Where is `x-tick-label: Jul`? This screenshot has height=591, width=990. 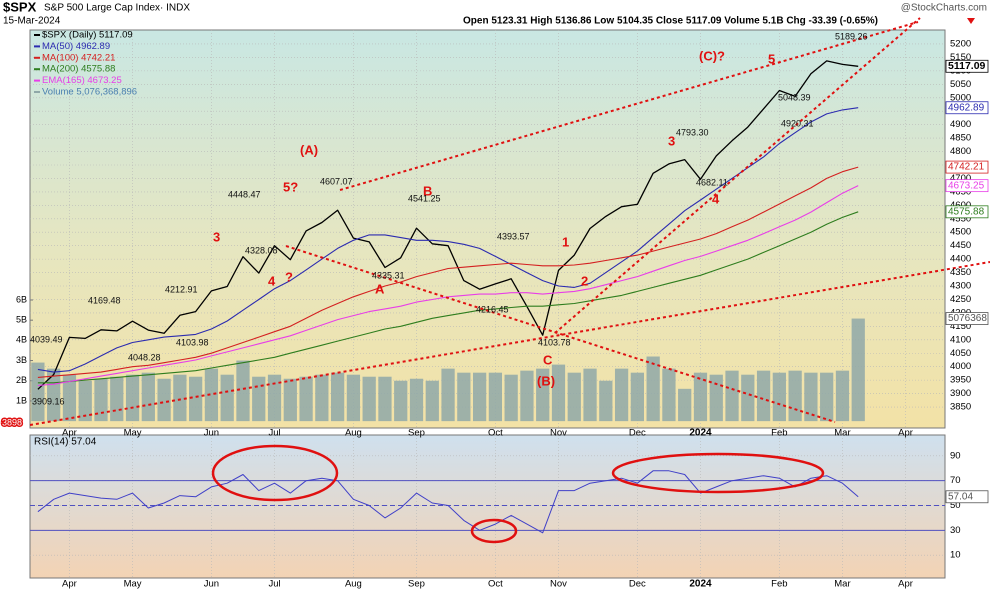
x-tick-label: Jul is located at coordinates (274, 584).